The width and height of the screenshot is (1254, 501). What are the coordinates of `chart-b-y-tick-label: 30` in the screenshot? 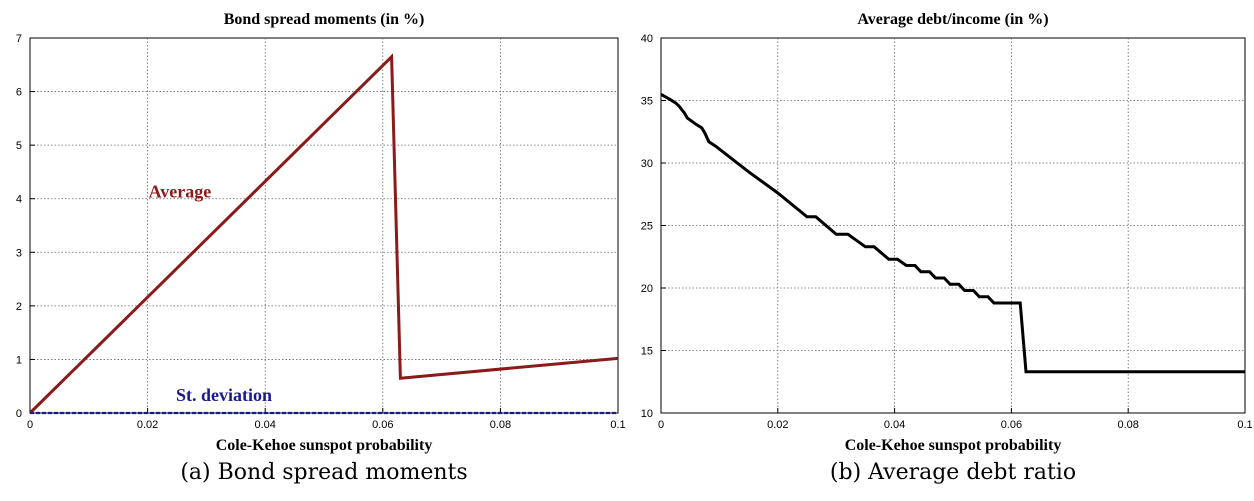 It's located at (647, 164).